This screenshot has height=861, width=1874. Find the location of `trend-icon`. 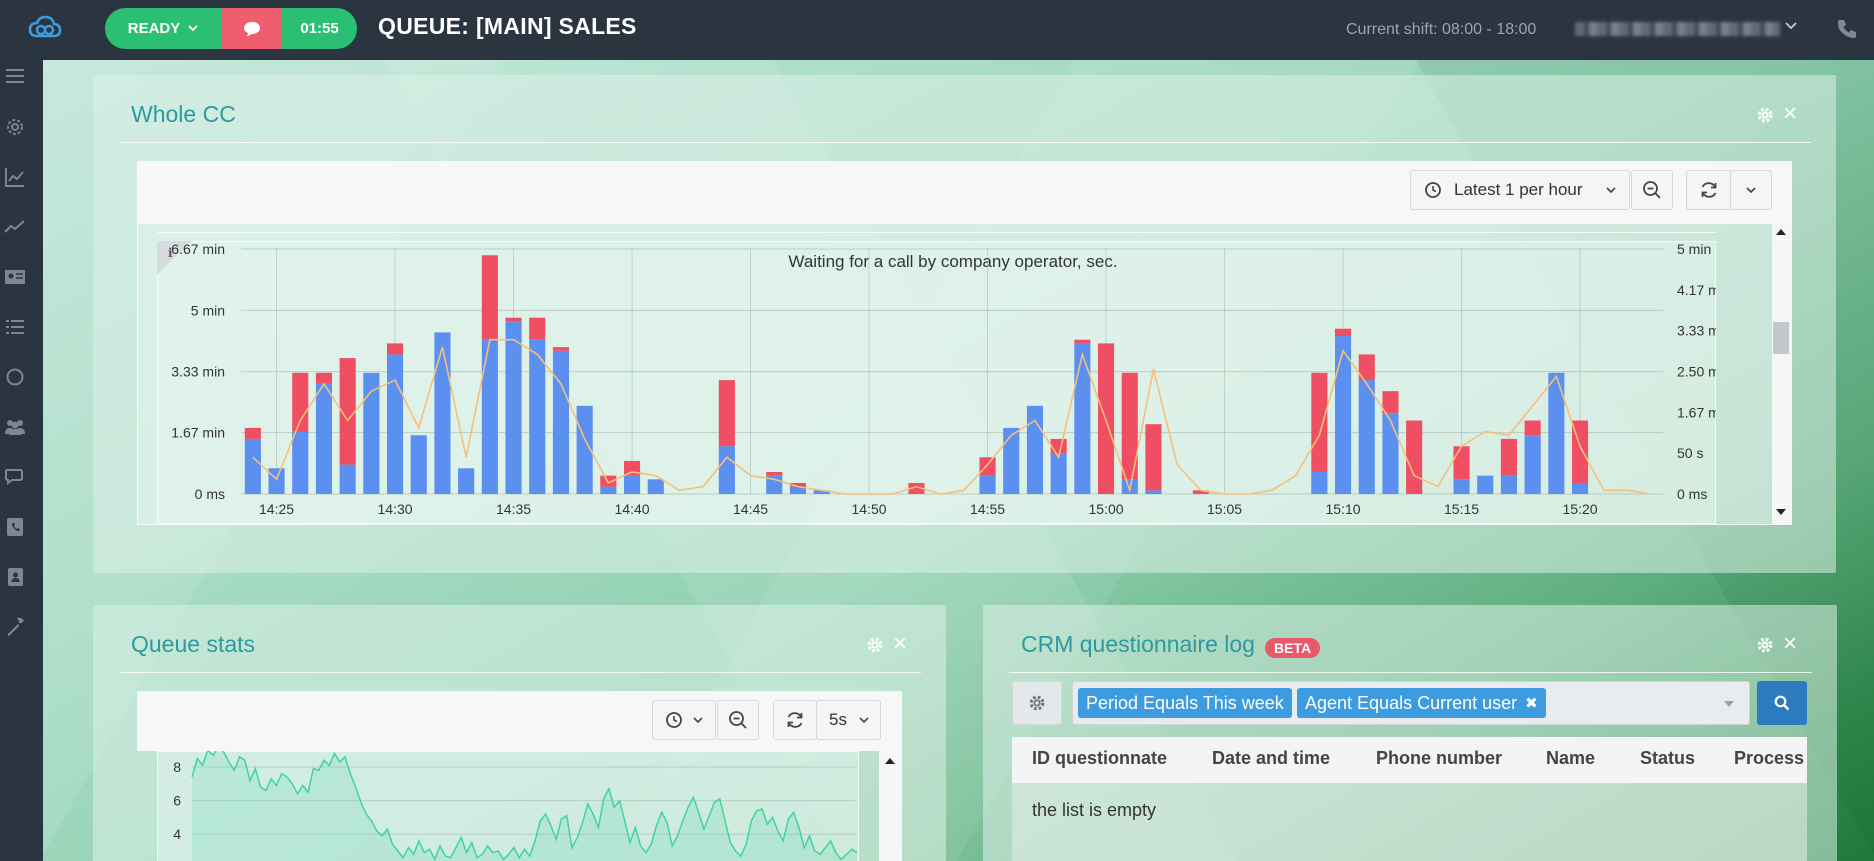

trend-icon is located at coordinates (15, 227).